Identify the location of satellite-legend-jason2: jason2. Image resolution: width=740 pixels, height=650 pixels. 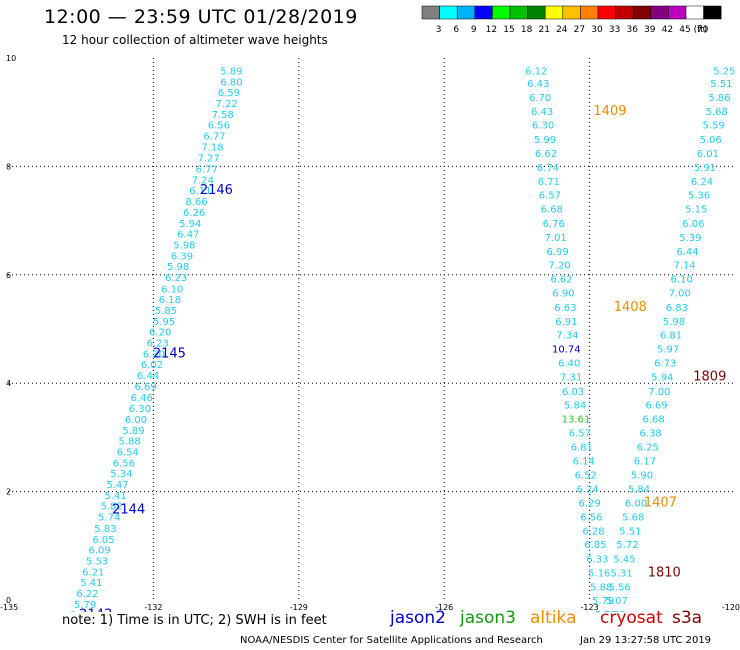
(418, 618).